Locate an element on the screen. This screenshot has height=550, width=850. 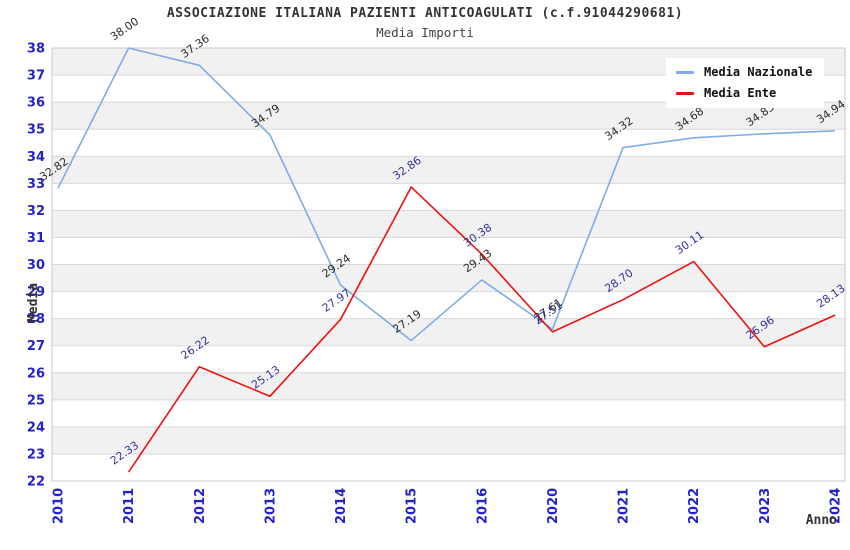
y-tick-label: 27 is located at coordinates (36, 346).